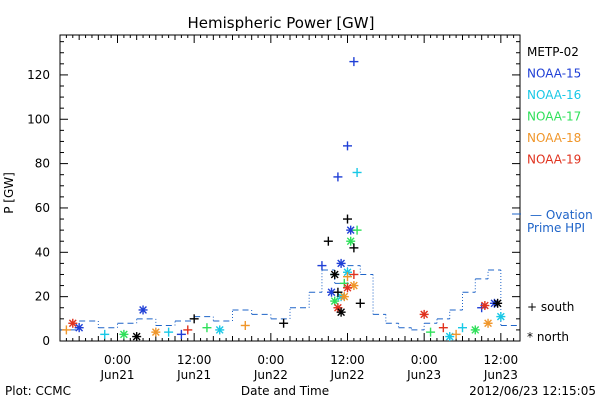 This screenshot has height=400, width=600. I want to click on legend-entry: METP-02, so click(553, 52).